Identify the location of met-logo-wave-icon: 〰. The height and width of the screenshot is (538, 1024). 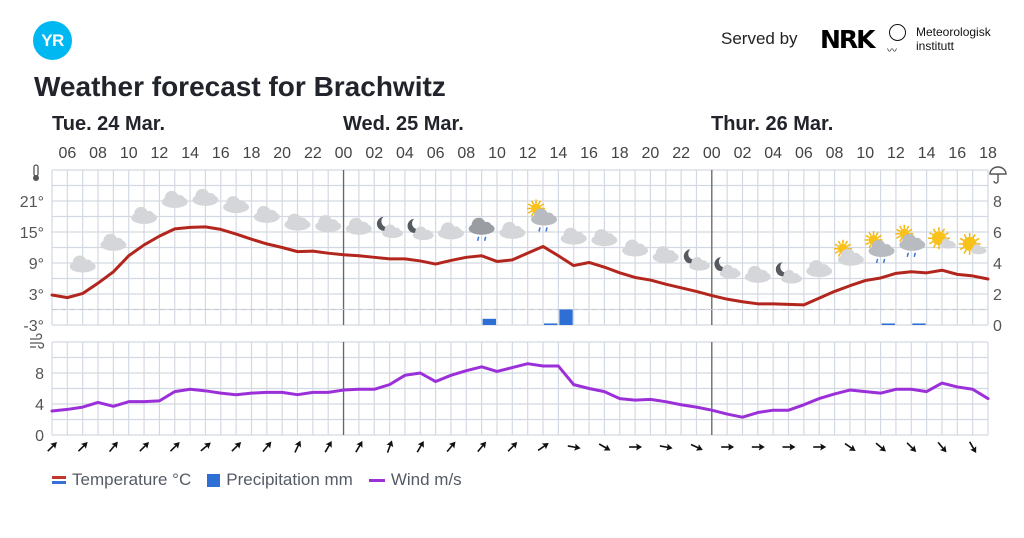
(892, 51).